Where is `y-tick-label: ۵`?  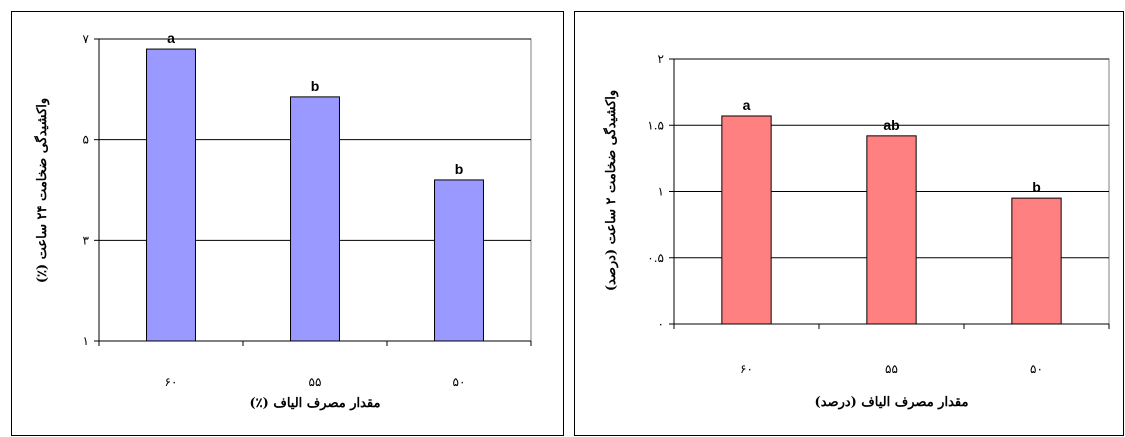
y-tick-label: ۵ is located at coordinates (86, 140).